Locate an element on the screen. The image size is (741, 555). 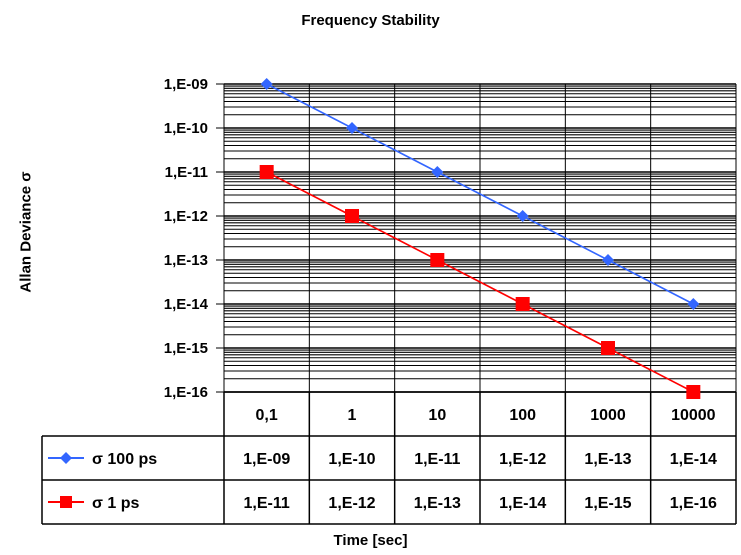
y-tick-label: 1,E-10 is located at coordinates (186, 128).